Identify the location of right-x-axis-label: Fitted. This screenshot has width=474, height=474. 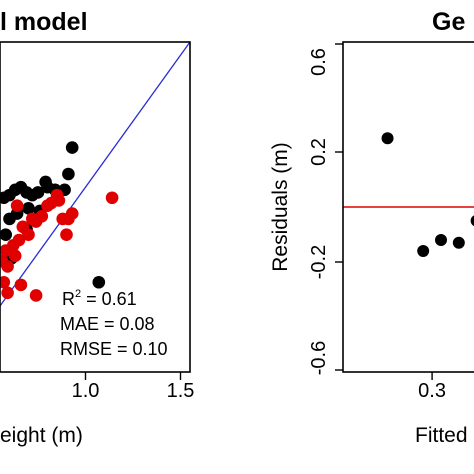
(441, 435).